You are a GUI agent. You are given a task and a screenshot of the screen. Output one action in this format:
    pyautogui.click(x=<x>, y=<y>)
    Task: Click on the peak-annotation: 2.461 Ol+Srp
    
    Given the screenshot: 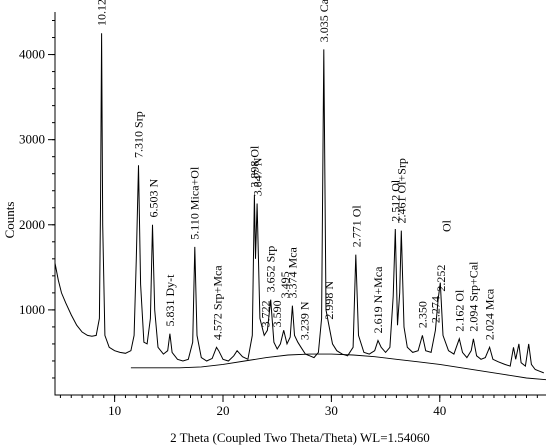 What is the action you would take?
    pyautogui.click(x=401, y=190)
    